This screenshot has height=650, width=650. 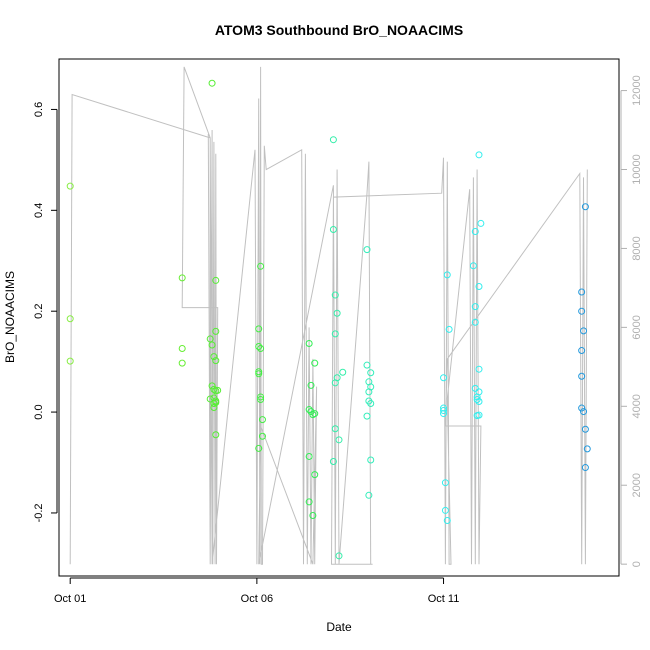 I want to click on y-axis-label: BrO_NOAACIMS, so click(x=10, y=317).